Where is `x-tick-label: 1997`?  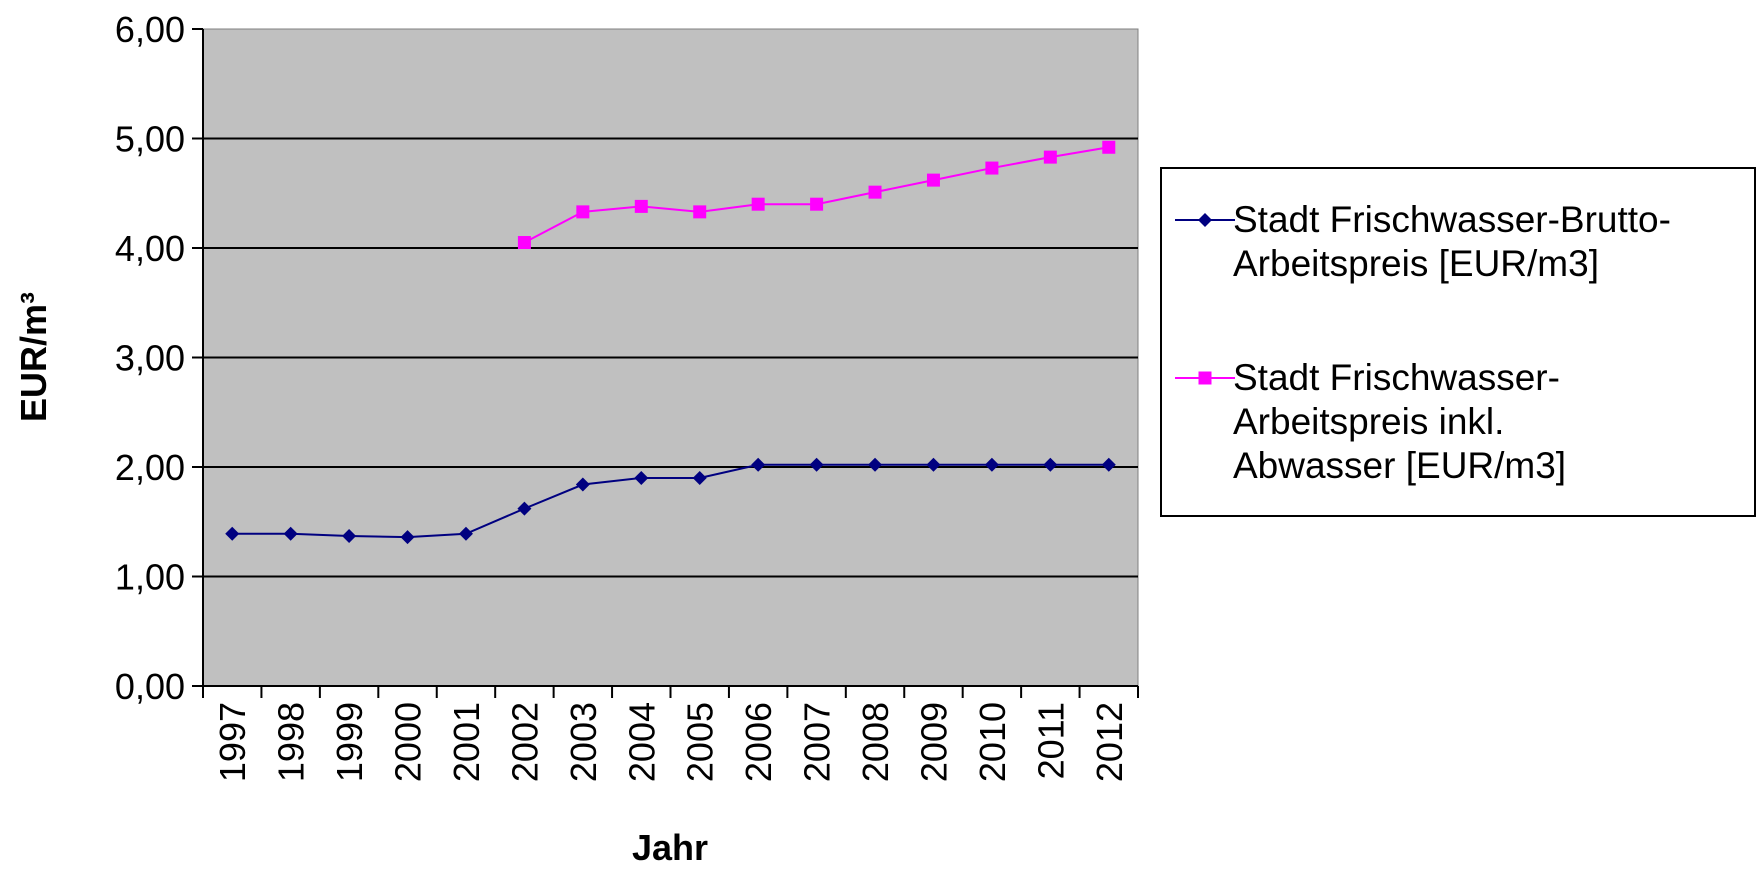
x-tick-label: 1997 is located at coordinates (232, 742).